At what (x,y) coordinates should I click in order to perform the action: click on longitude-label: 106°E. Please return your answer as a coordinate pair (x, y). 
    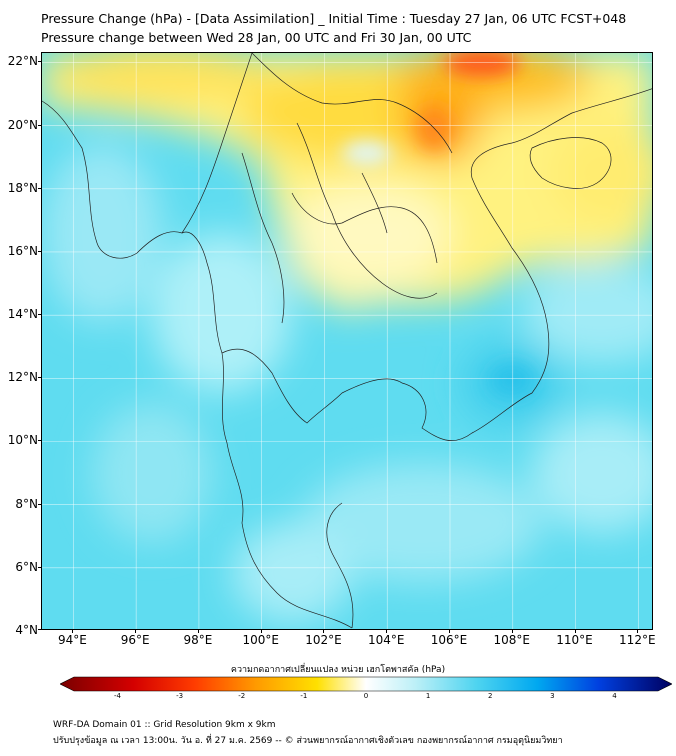
    Looking at the image, I should click on (449, 640).